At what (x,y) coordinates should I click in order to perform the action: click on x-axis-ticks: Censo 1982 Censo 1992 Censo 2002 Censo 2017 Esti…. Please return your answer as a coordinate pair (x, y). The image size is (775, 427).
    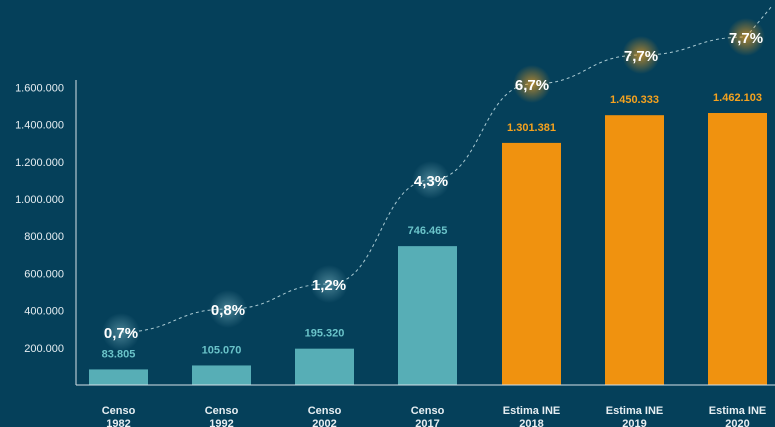
    Looking at the image, I should click on (434, 416).